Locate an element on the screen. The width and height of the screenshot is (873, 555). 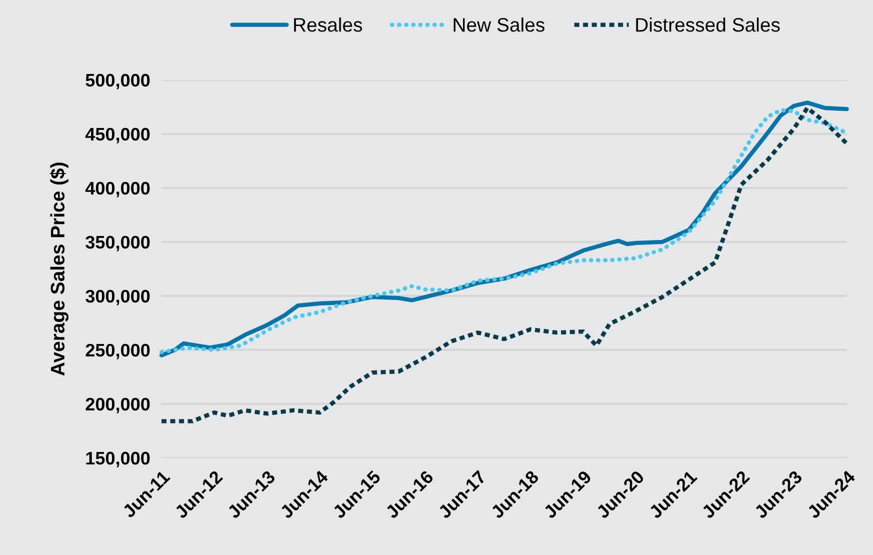
y-axis-title: Average Sales Price ($) is located at coordinates (59, 269).